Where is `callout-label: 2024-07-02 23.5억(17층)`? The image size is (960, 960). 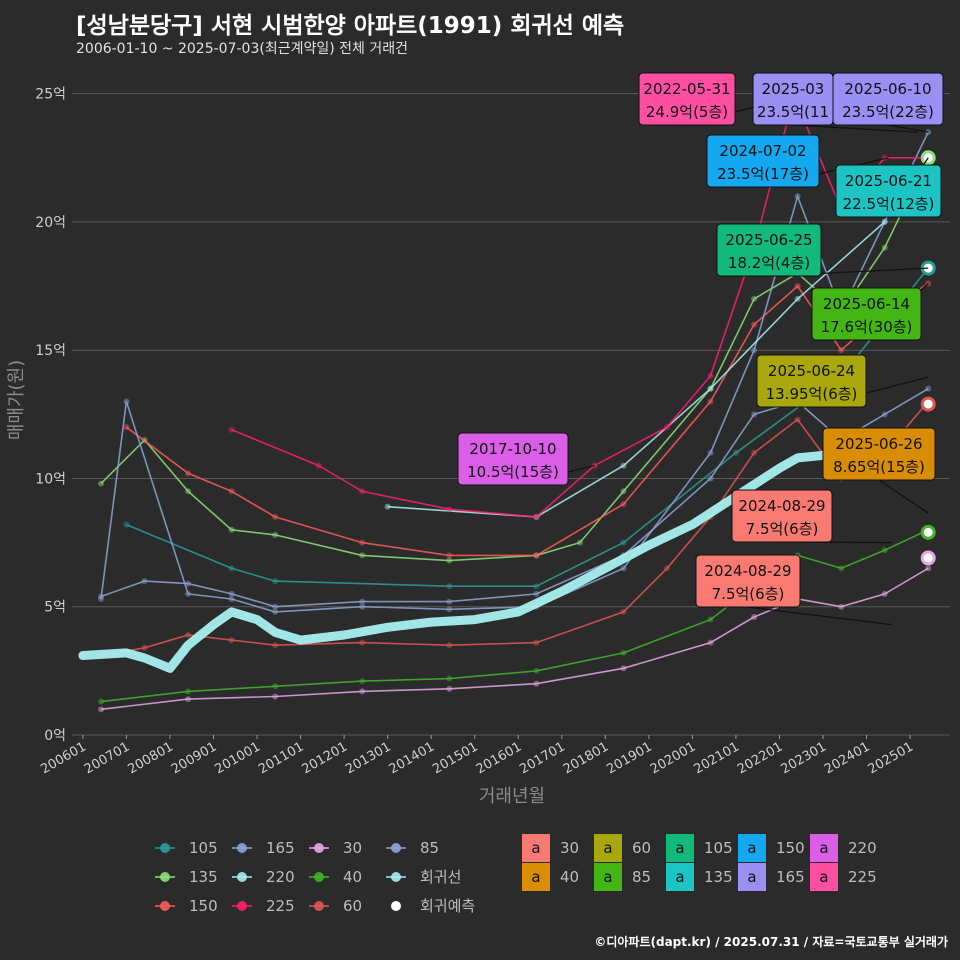 callout-label: 2024-07-02 23.5억(17층) is located at coordinates (797, 161).